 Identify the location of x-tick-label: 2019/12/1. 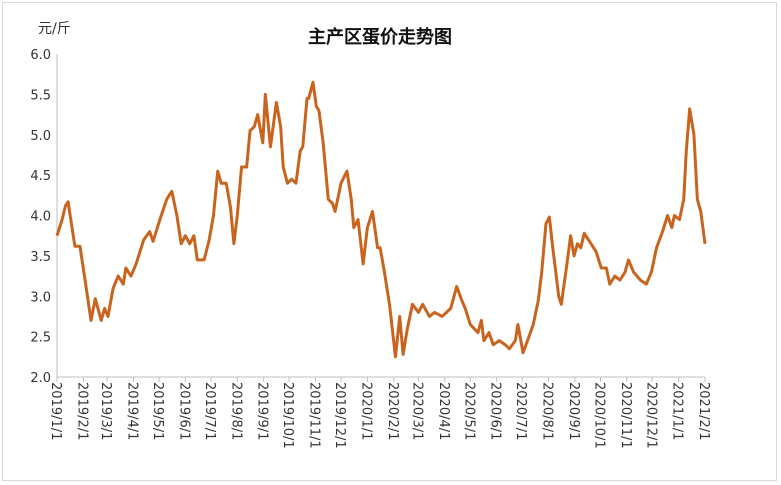
(339, 415).